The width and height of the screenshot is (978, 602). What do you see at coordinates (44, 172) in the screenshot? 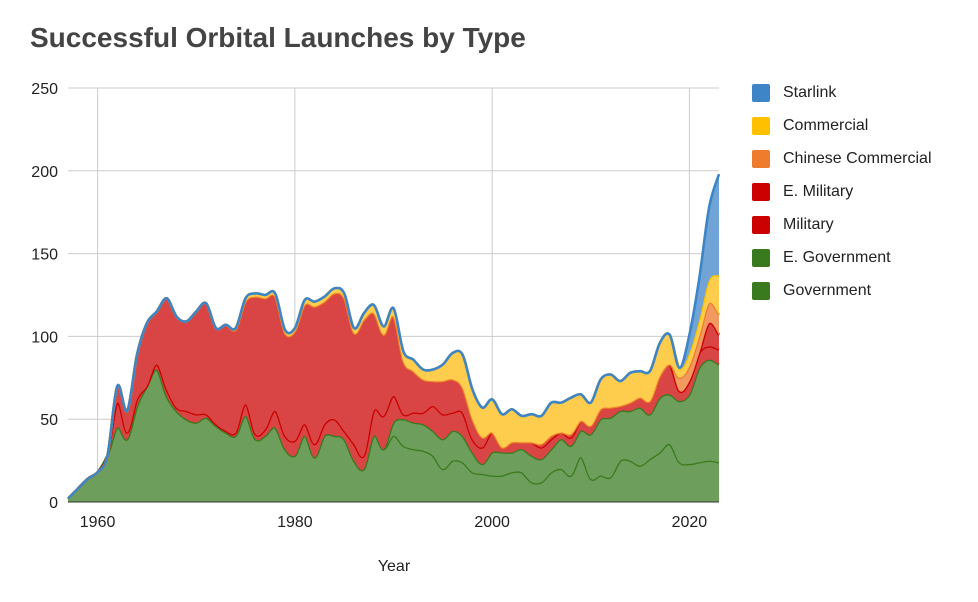
I see `y-tick-label: 200` at bounding box center [44, 172].